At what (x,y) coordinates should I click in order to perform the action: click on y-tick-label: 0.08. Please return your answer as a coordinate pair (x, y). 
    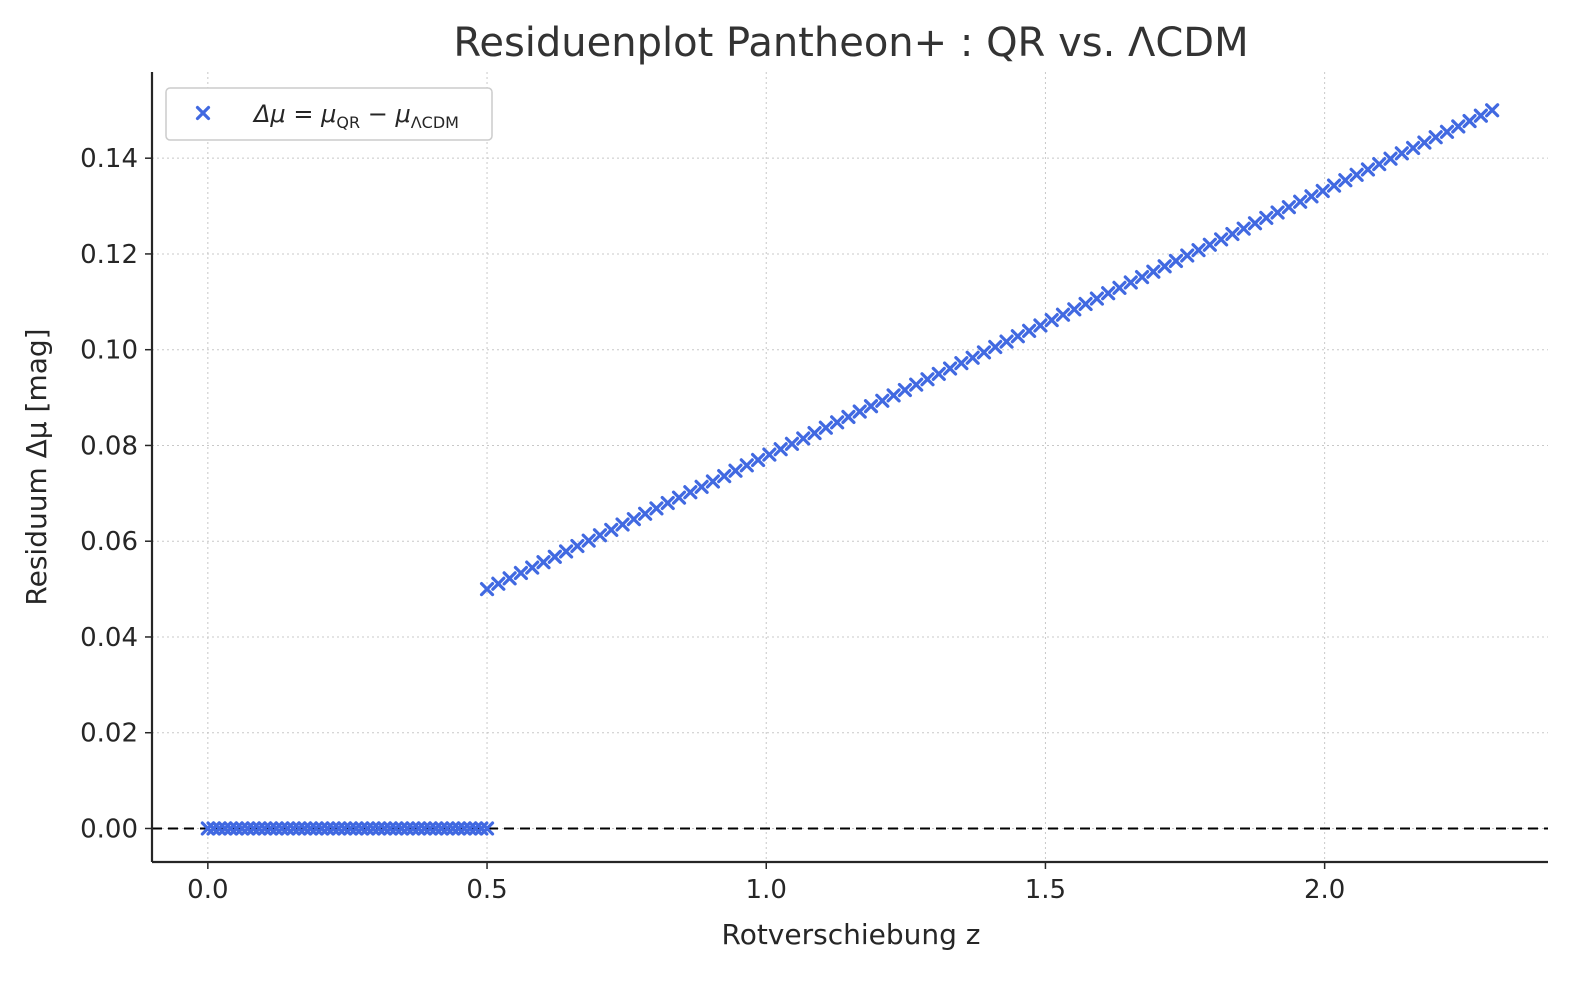
    Looking at the image, I should click on (109, 446).